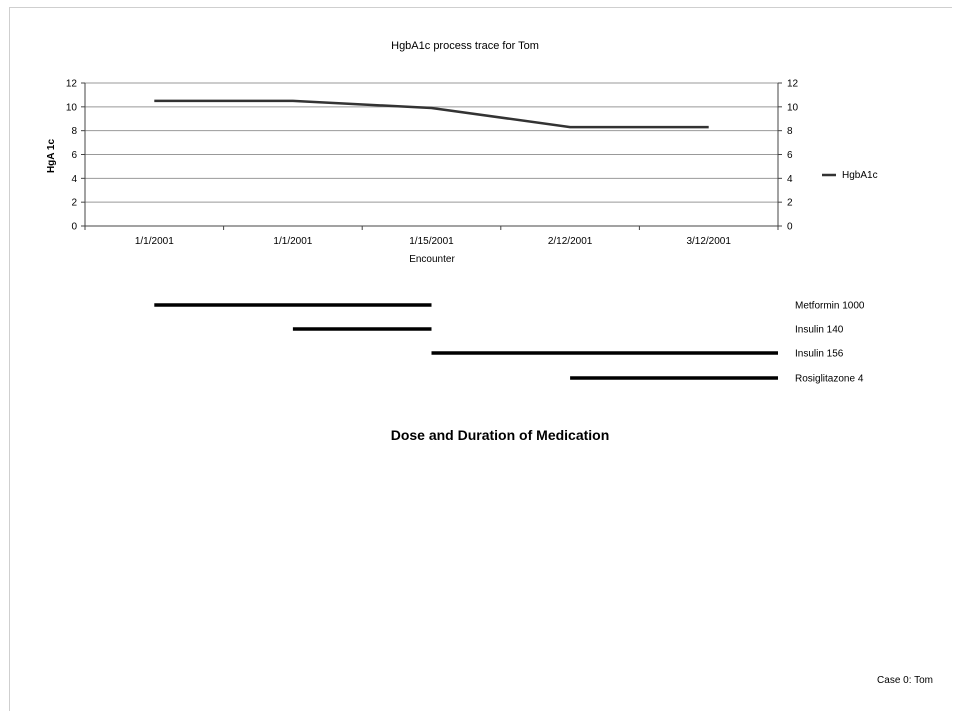  Describe the element at coordinates (819, 354) in the screenshot. I see `medication-label: Insulin 156` at that location.